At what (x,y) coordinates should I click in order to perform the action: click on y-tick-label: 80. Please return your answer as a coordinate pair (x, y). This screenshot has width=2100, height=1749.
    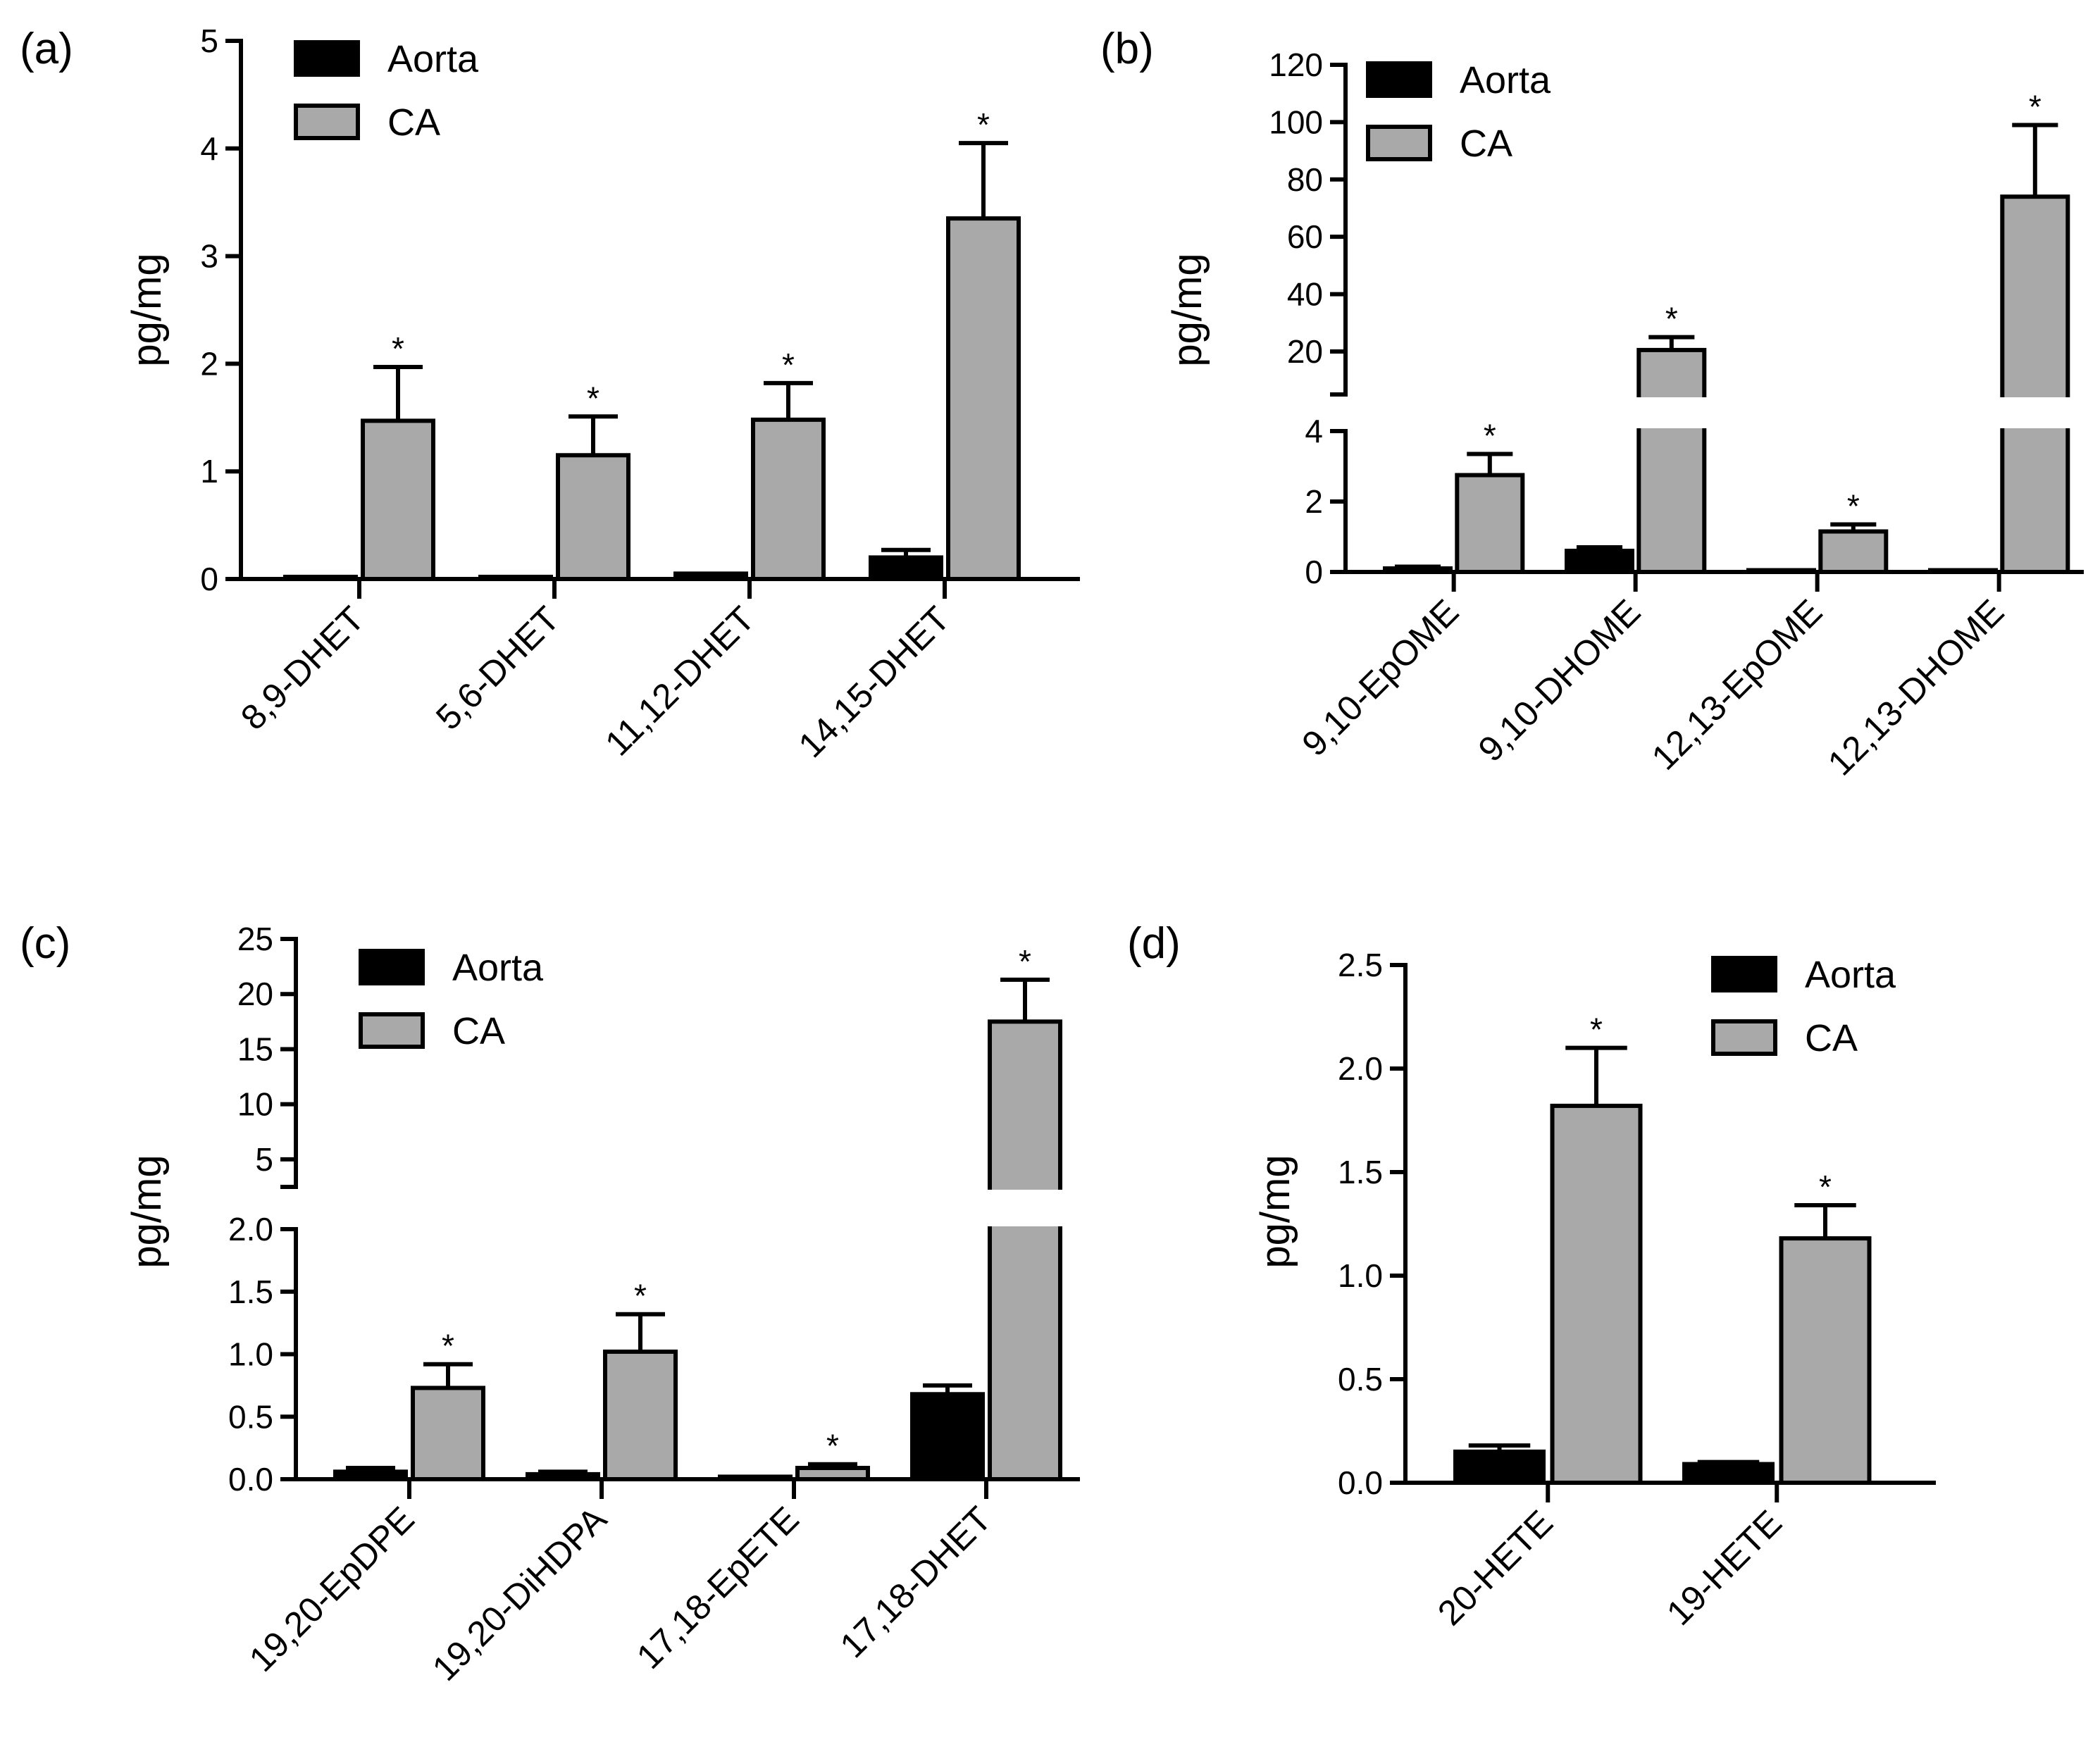
    Looking at the image, I should click on (1305, 179).